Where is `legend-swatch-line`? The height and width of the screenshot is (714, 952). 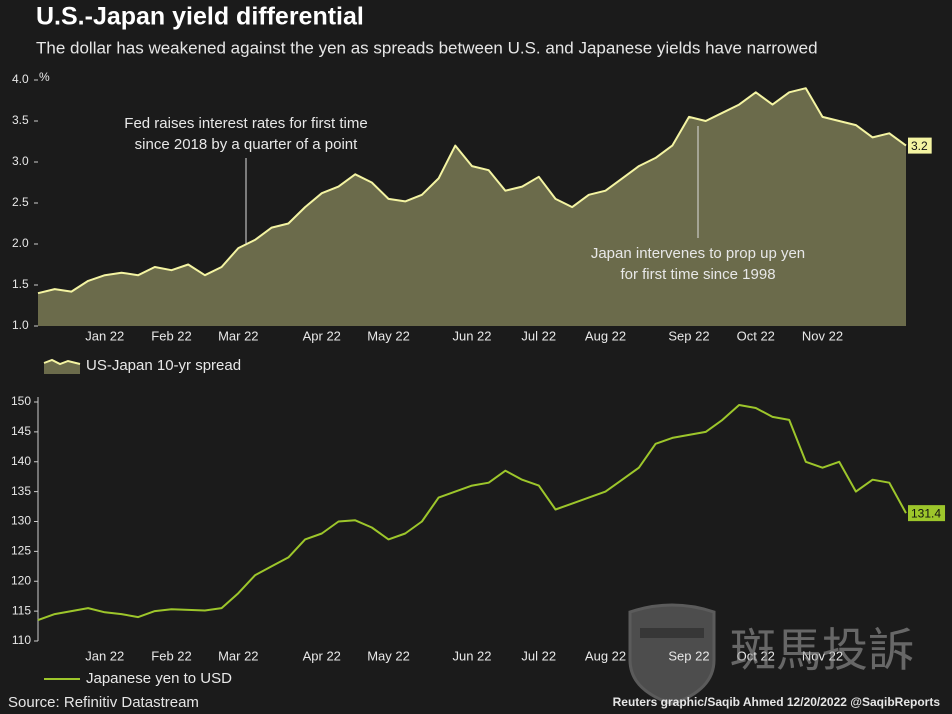 legend-swatch-line is located at coordinates (62, 362).